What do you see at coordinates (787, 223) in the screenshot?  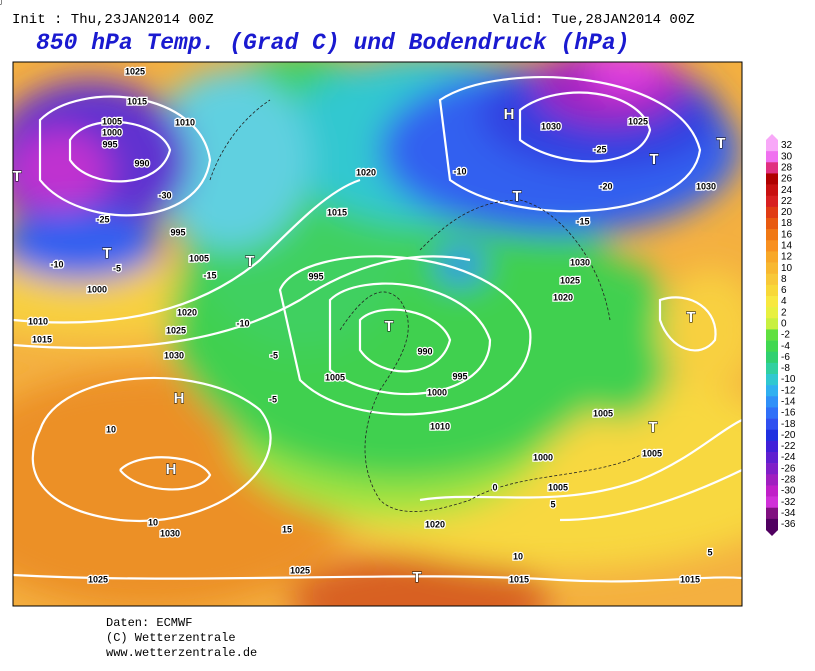 I see `colorbar-label: 18` at bounding box center [787, 223].